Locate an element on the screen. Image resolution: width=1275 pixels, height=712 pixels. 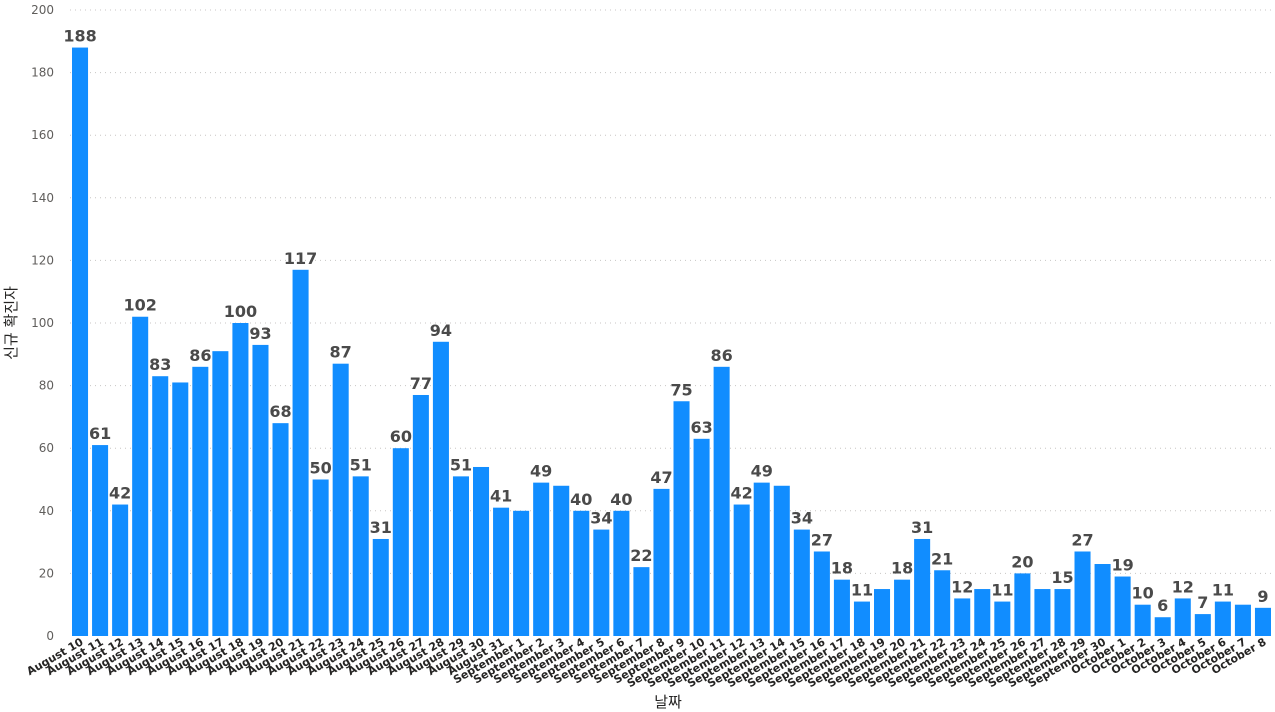
y-tick-label: 100 is located at coordinates (42, 323).